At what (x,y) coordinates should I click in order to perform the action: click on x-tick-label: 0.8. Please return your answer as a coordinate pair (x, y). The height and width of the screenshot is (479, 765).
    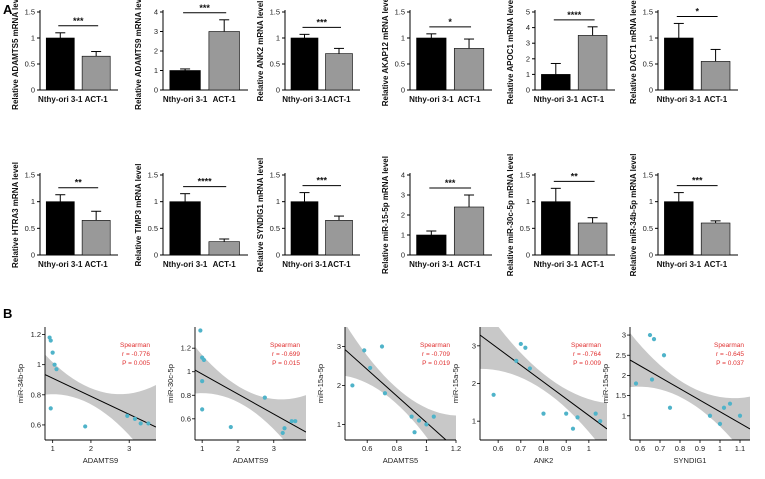
    Looking at the image, I should click on (543, 448).